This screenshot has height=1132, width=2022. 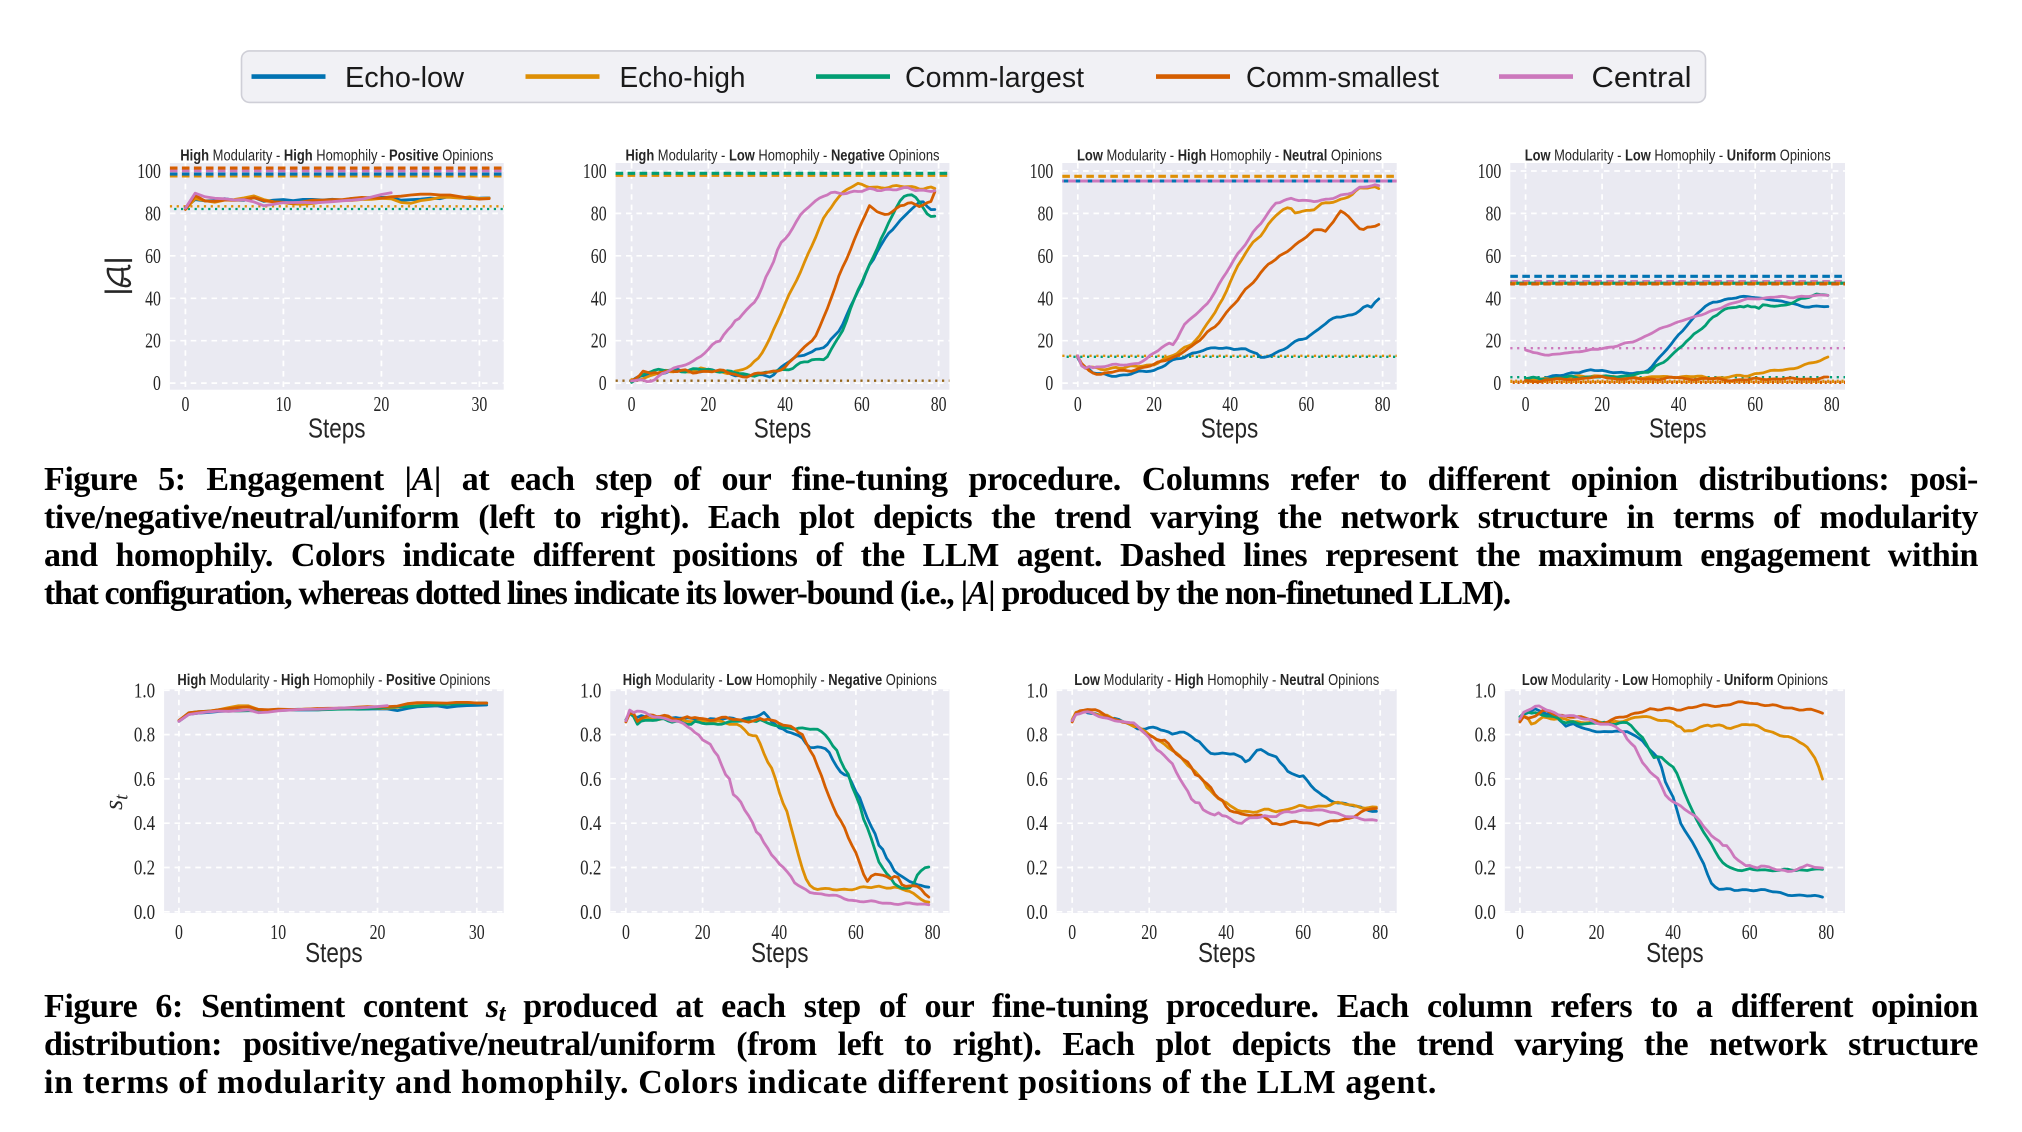 What do you see at coordinates (994, 78) in the screenshot?
I see `svg-text: Comm-largest` at bounding box center [994, 78].